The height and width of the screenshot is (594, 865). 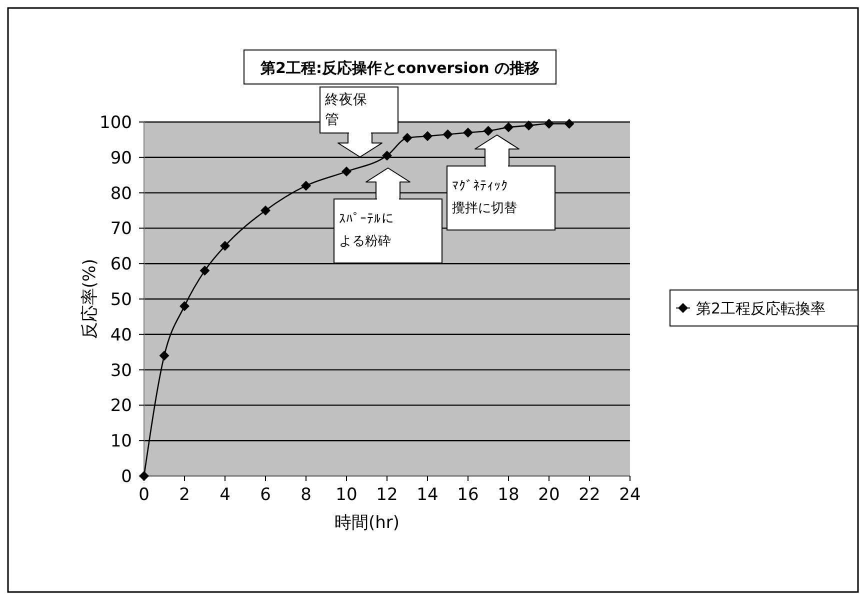 I want to click on y-axis-title: 反応率(%), so click(x=90, y=299).